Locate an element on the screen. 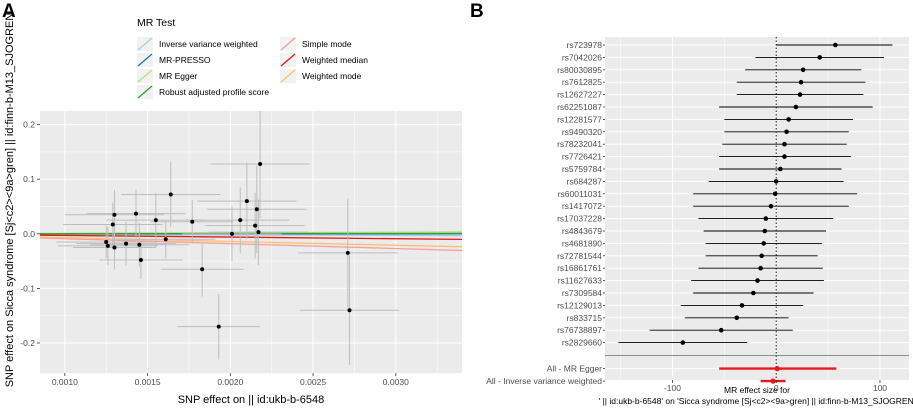 This screenshot has width=913, height=408. fit-line is located at coordinates (251, 237).